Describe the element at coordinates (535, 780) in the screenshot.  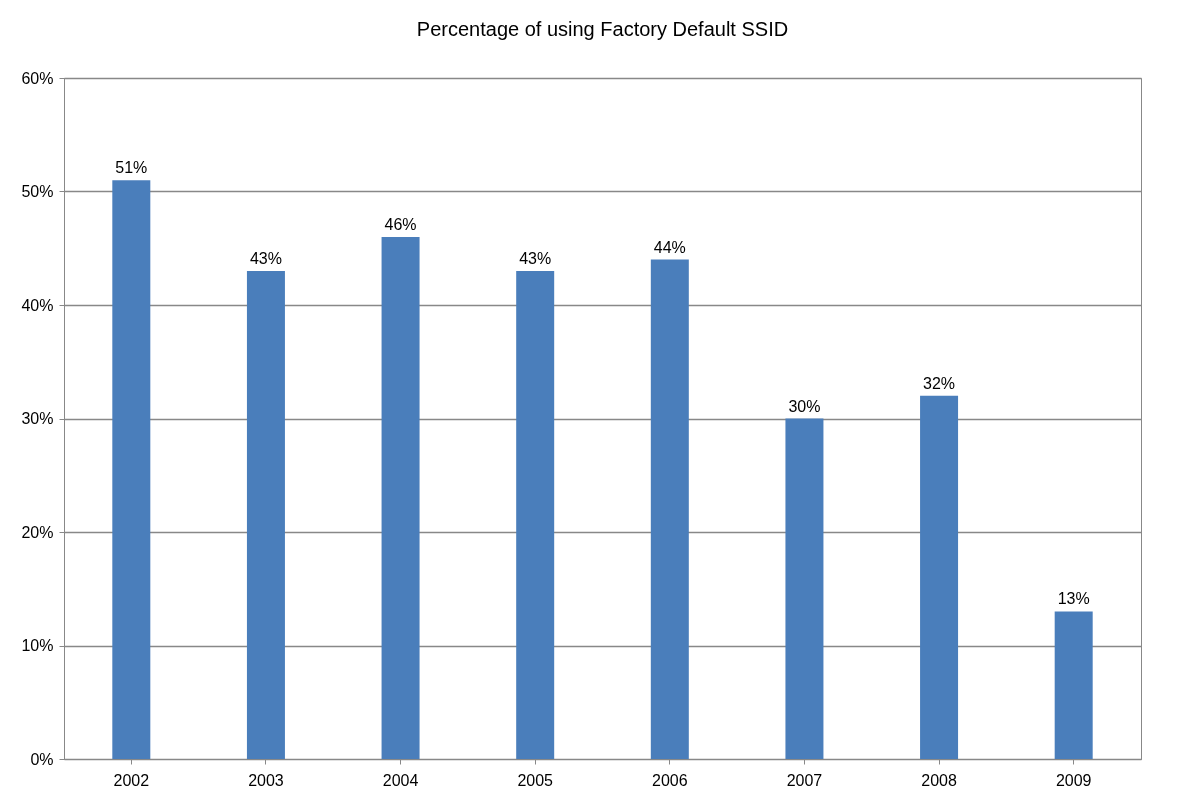
I see `x-tick-label: 2005` at that location.